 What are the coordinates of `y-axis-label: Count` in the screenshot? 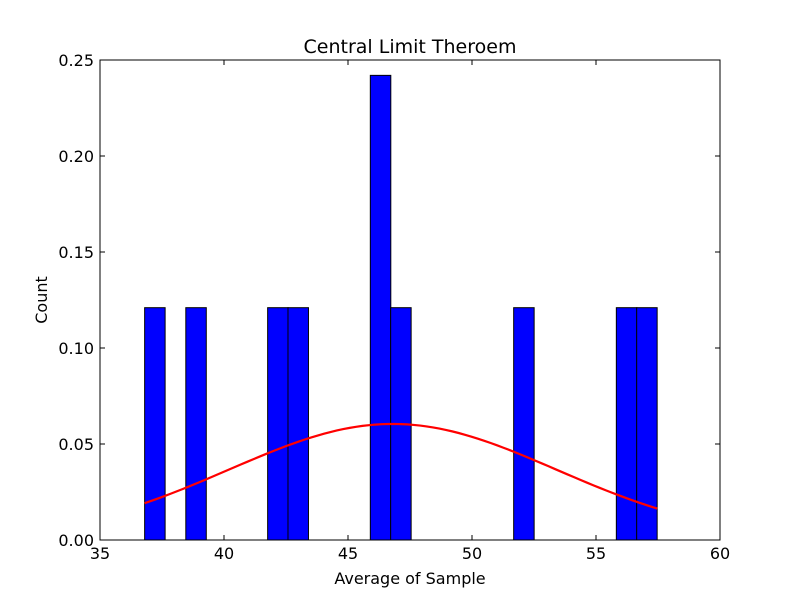 It's located at (41, 300).